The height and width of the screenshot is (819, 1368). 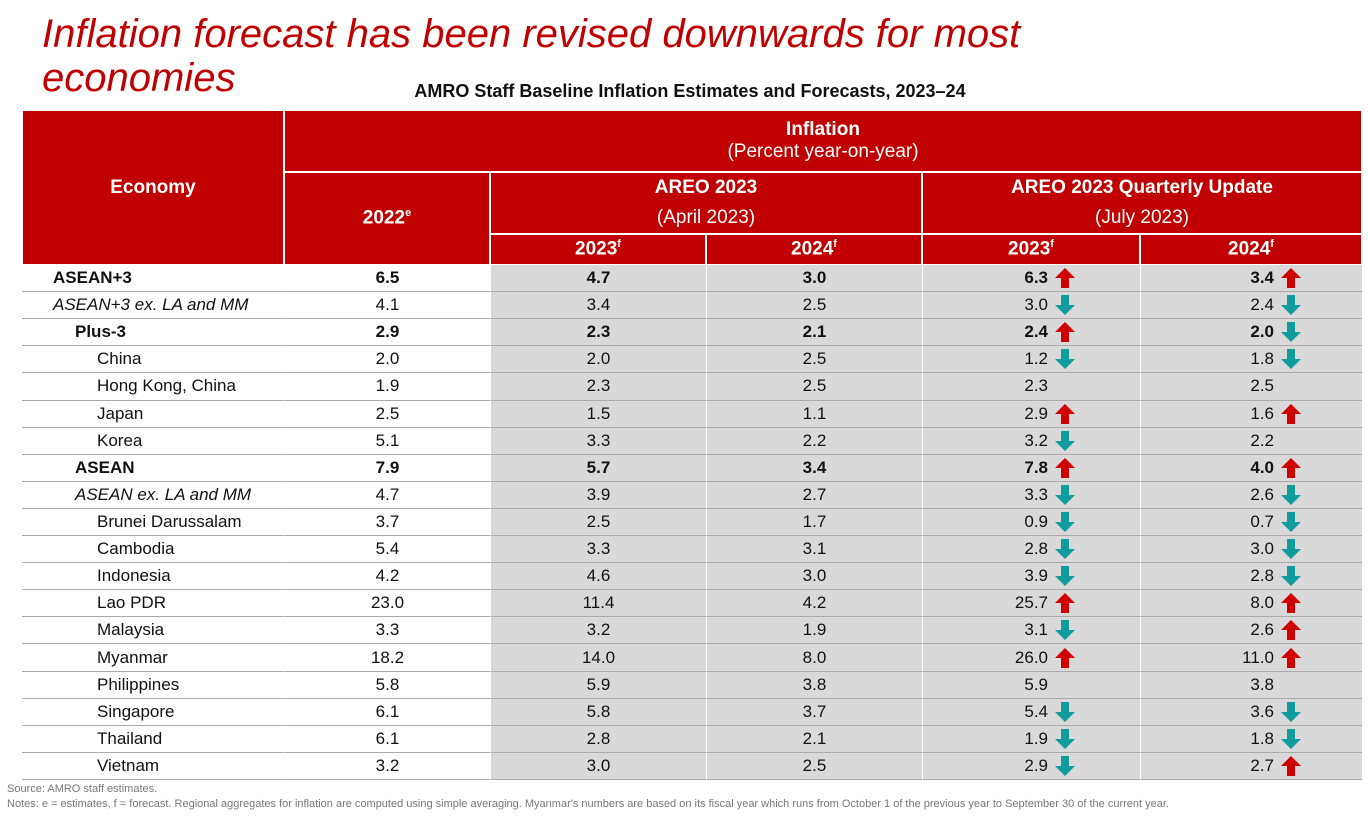 What do you see at coordinates (387, 494) in the screenshot?
I see `value: 4.7` at bounding box center [387, 494].